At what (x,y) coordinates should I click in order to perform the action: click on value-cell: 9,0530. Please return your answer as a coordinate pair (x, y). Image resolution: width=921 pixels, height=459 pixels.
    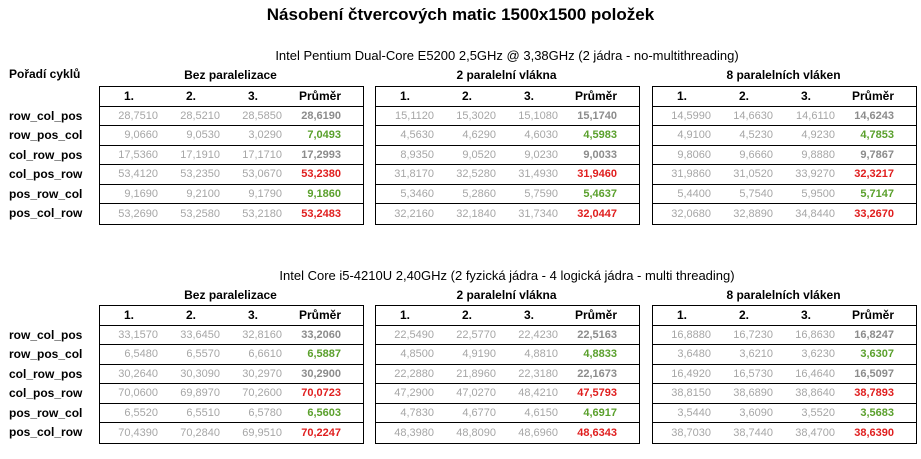
    Looking at the image, I should click on (203, 135).